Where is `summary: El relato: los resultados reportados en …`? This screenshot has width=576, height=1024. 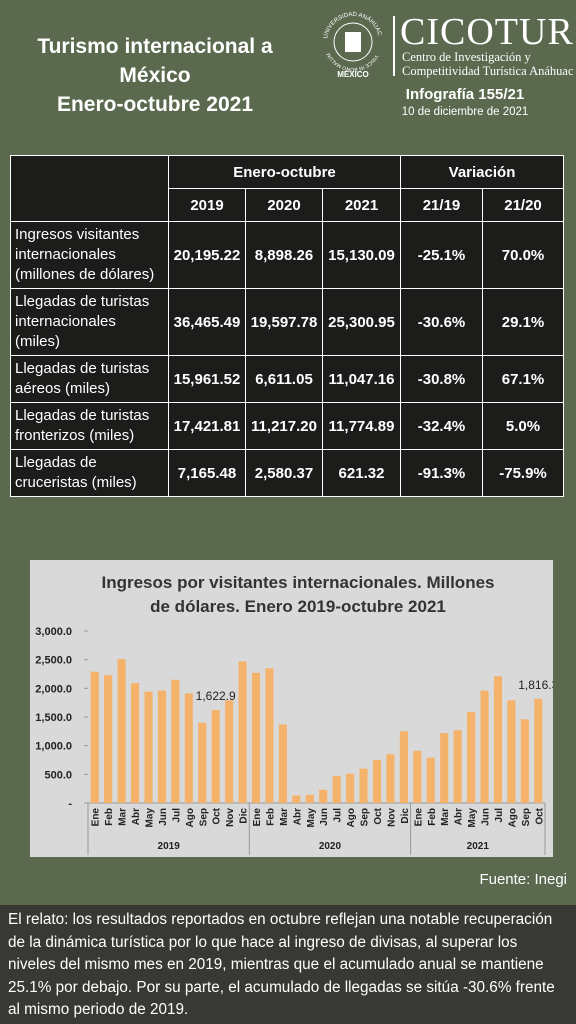 summary: El relato: los resultados reportados en … is located at coordinates (288, 964).